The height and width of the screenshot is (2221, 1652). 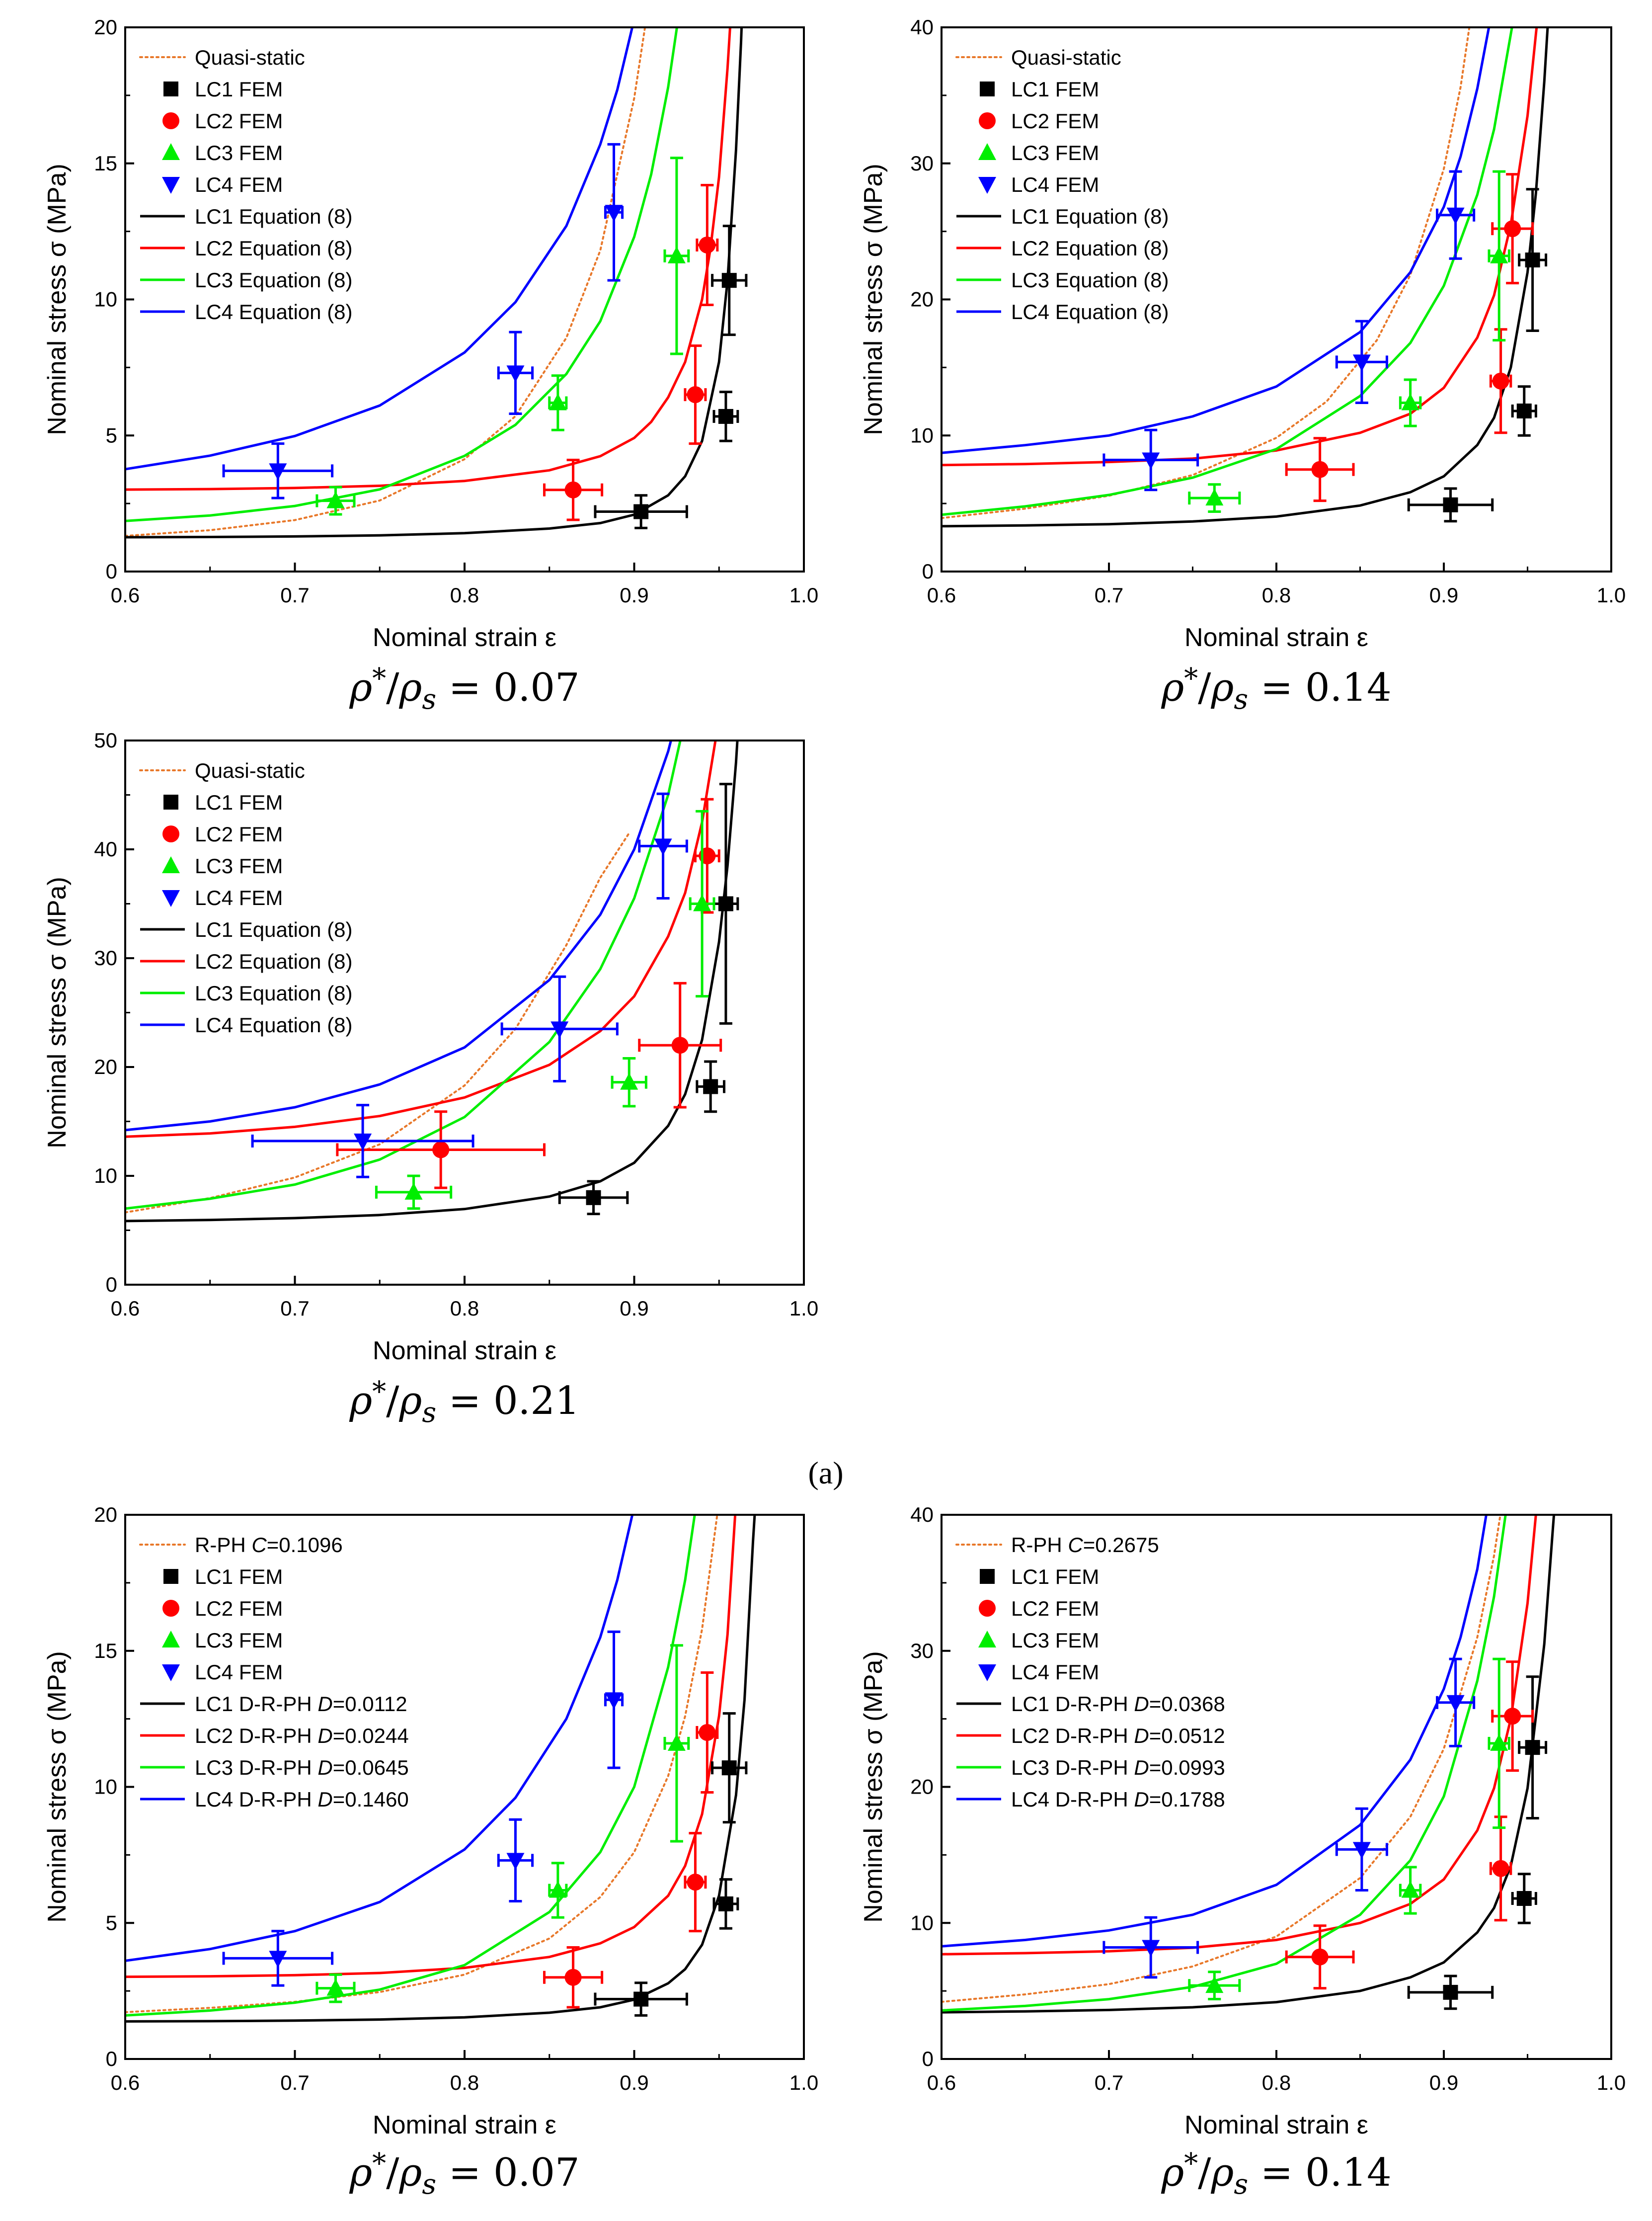 I want to click on legend-label-lc4-equation-8: LC4 Equation (8), so click(x=1090, y=312).